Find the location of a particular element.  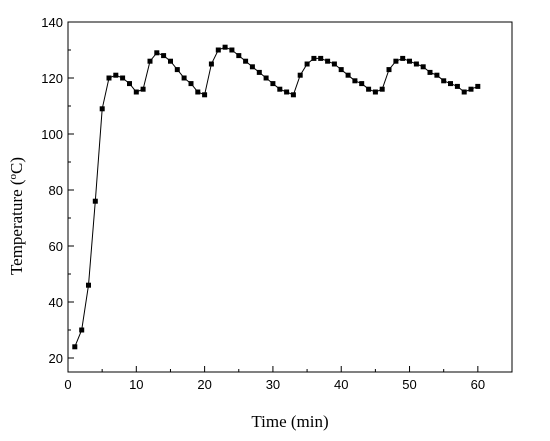

y-tick-label: 80 is located at coordinates (56, 190).